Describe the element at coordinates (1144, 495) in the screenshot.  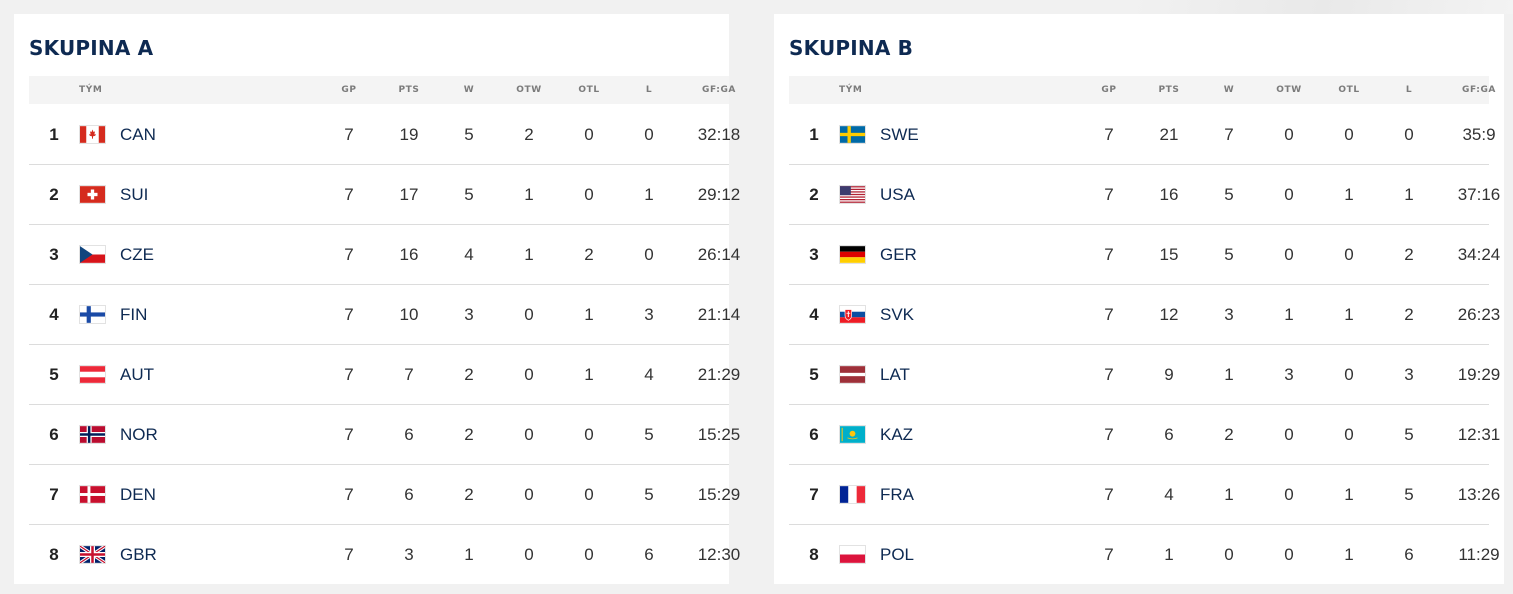
I see `table-row: 7 FRA 7 4 1 0 1 5 13:26` at that location.